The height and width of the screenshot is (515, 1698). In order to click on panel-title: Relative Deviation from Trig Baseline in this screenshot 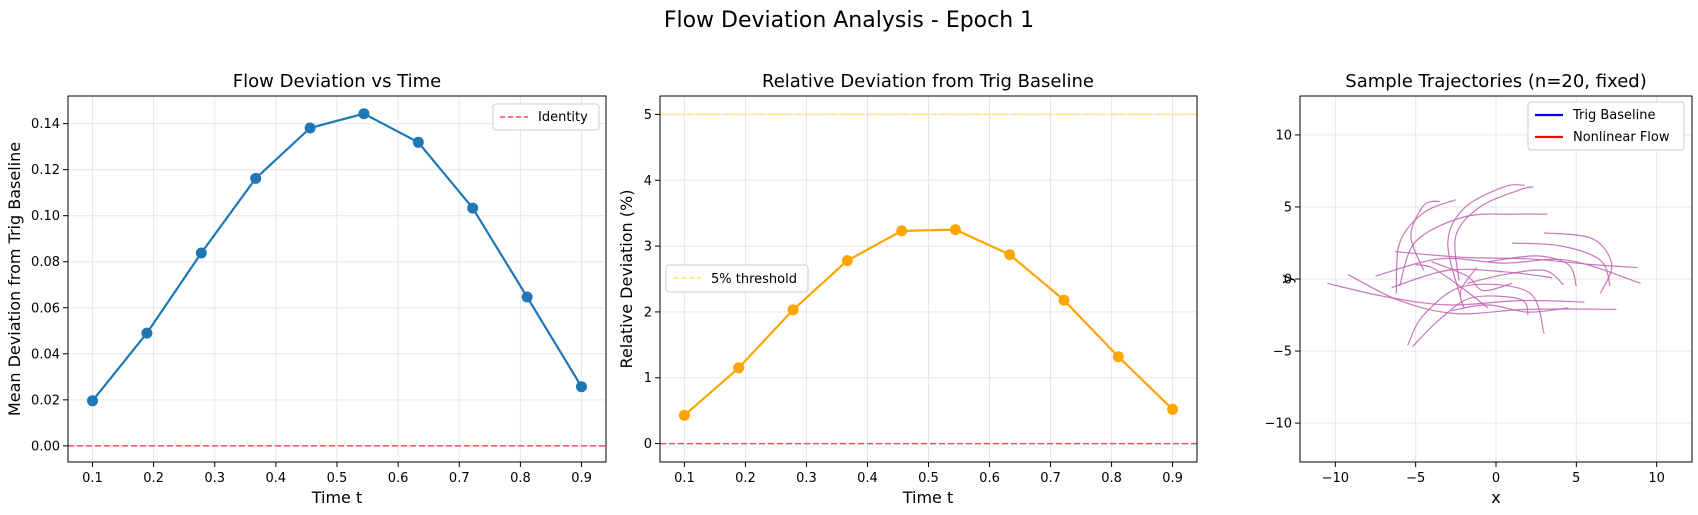, I will do `click(928, 81)`.